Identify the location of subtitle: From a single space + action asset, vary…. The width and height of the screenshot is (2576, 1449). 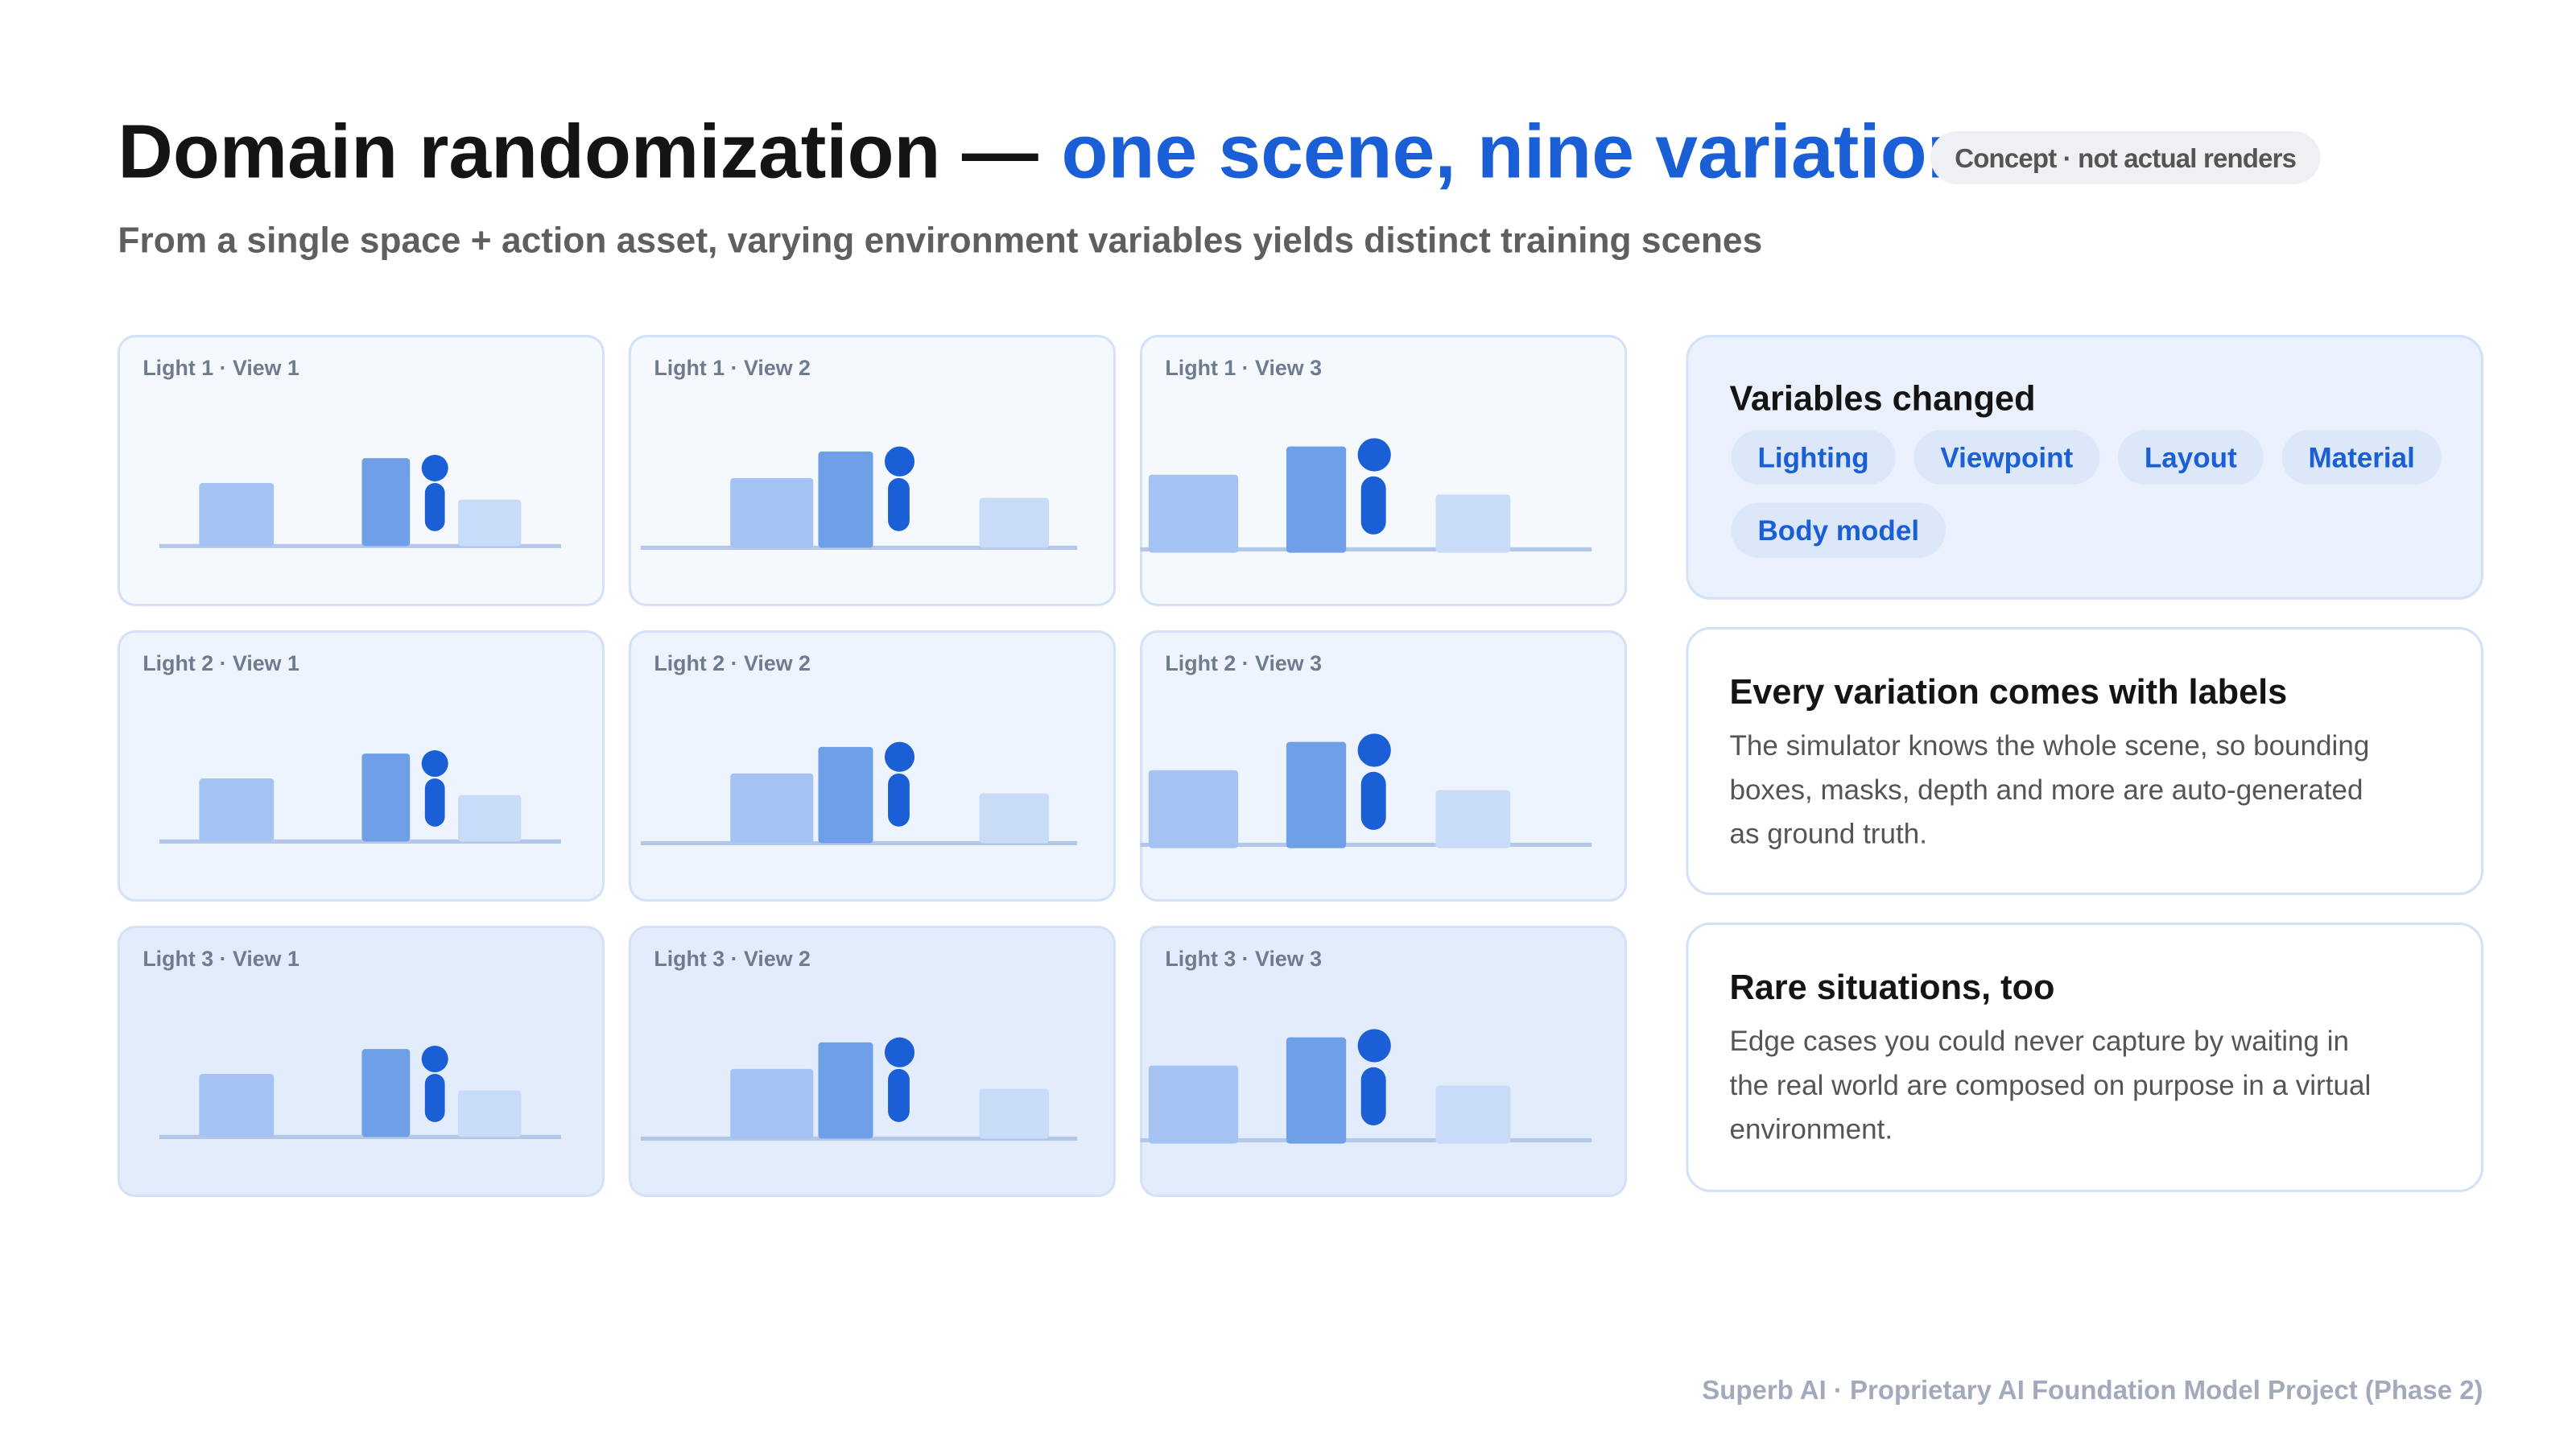
(940, 240).